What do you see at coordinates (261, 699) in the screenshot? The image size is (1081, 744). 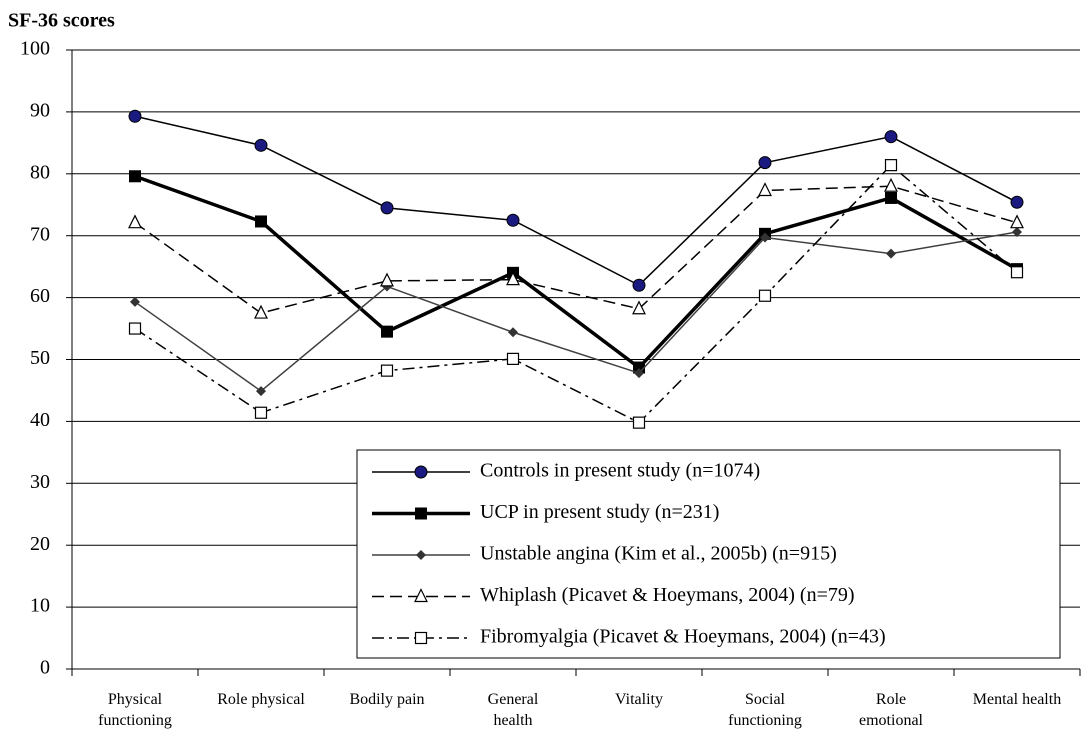 I see `x-tick-label: Role physical` at bounding box center [261, 699].